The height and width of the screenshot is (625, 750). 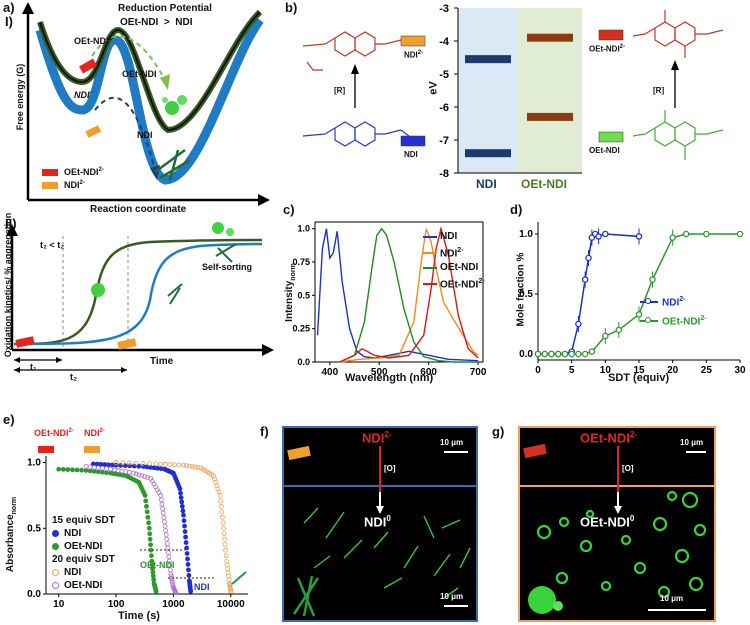 I want to click on e-ylabel: Absorbancenorm, so click(x=12, y=534).